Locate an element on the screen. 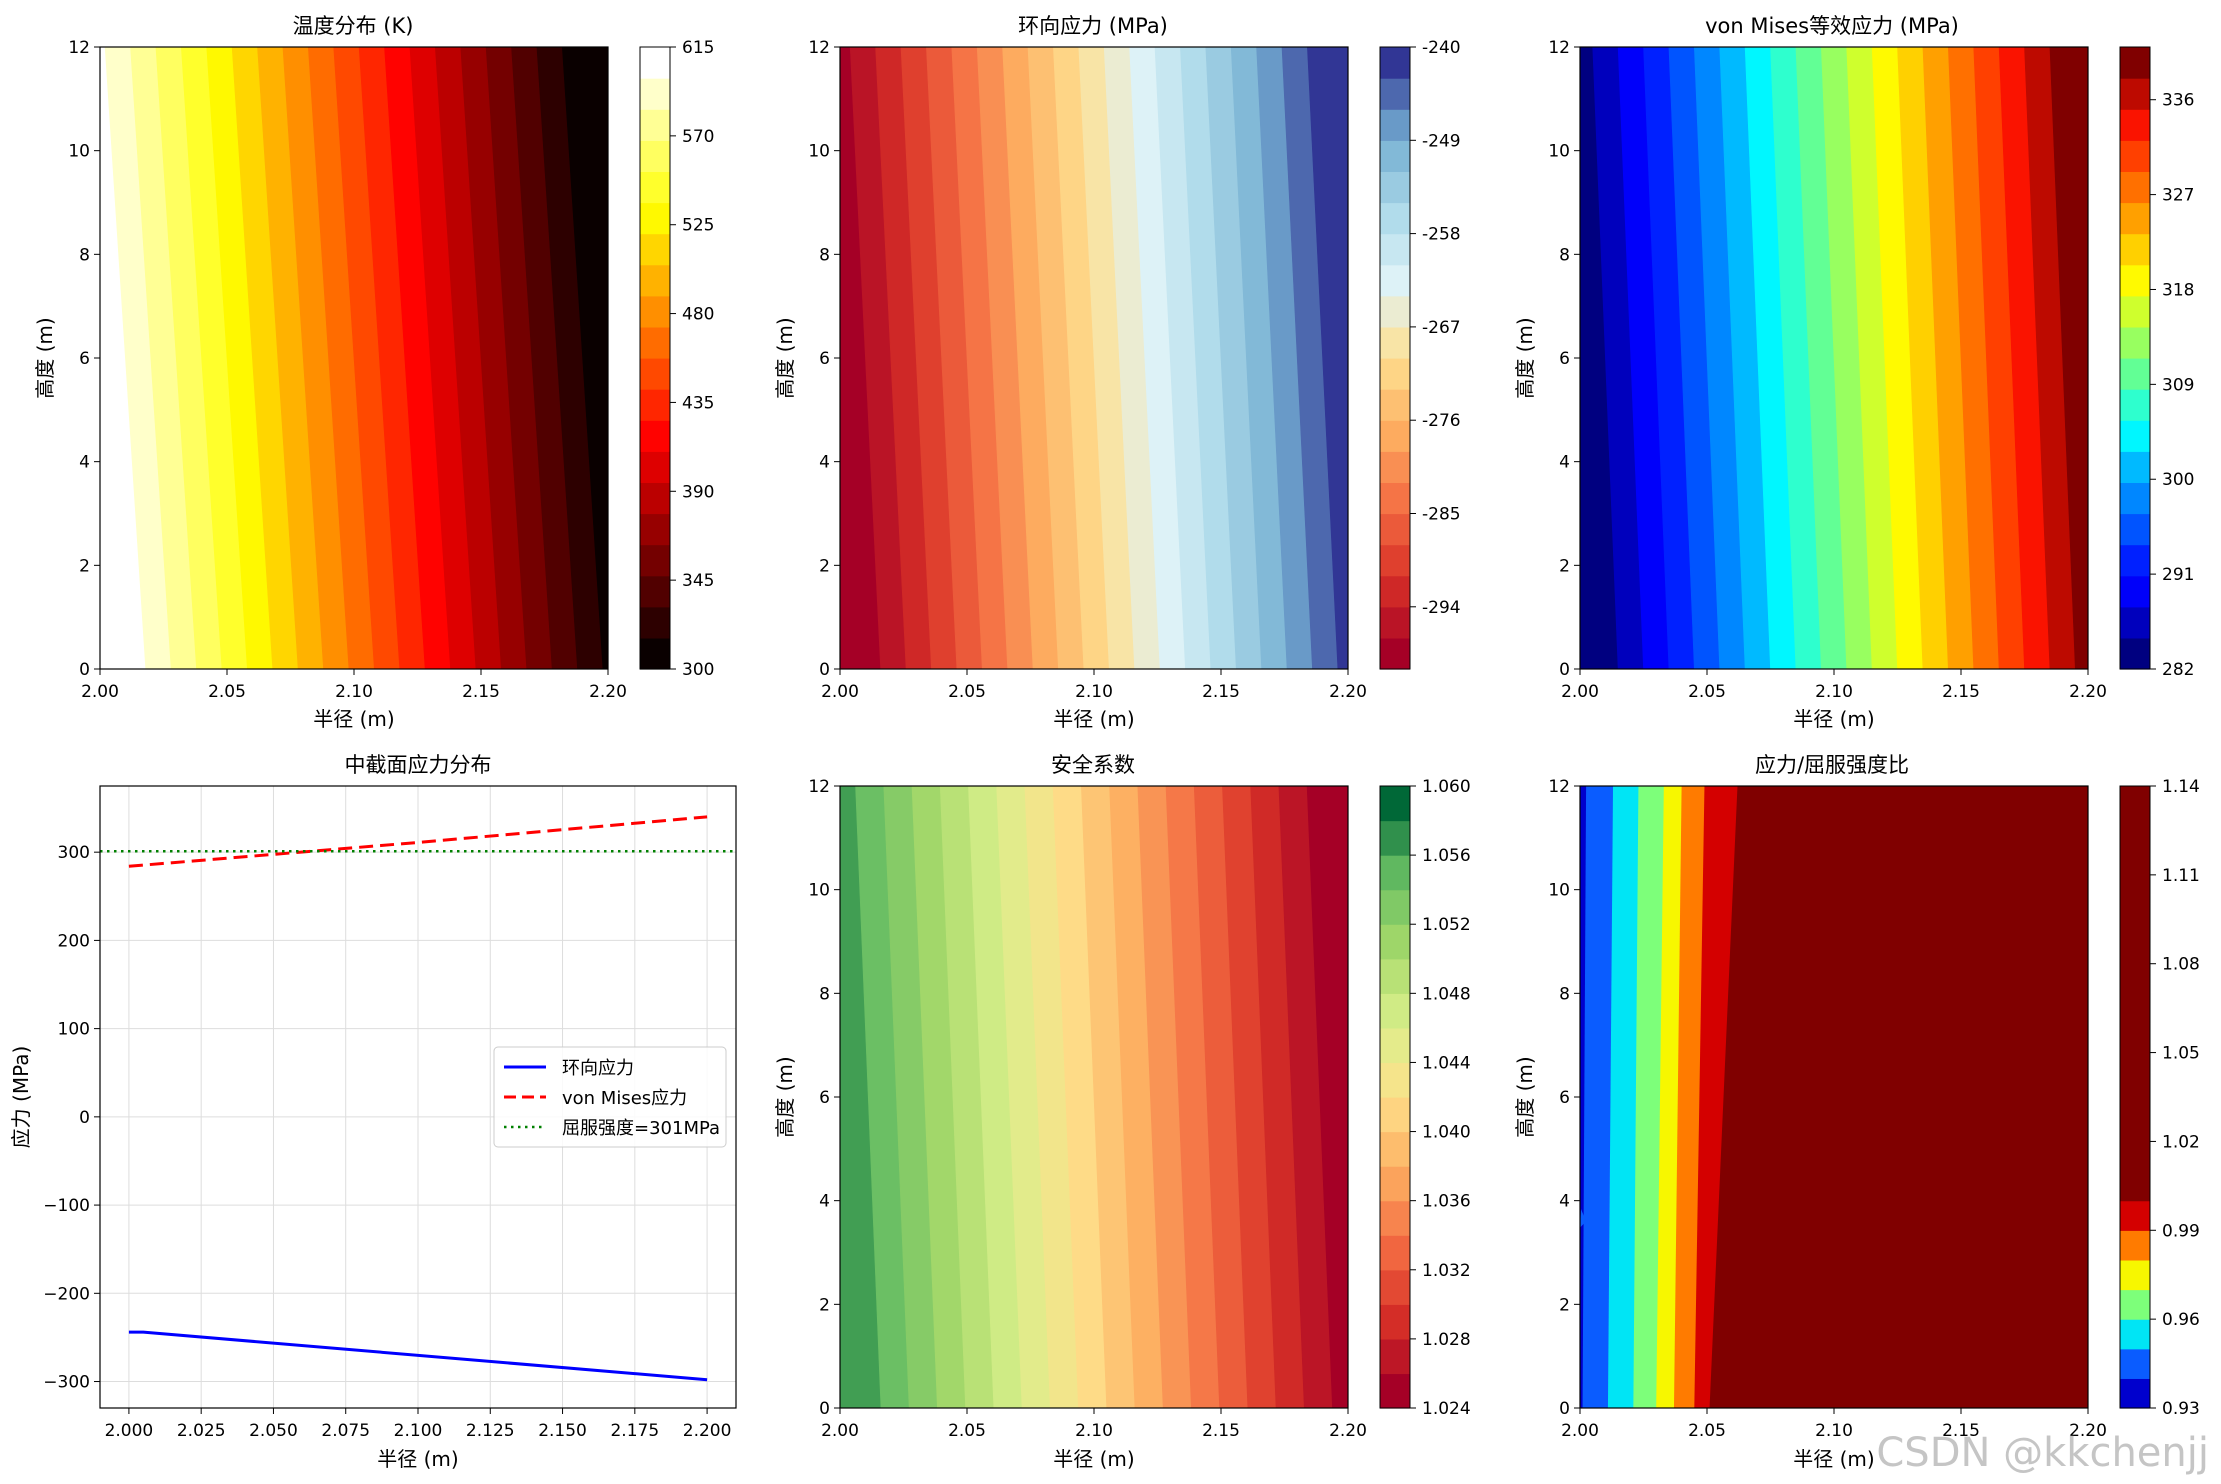 The height and width of the screenshot is (1484, 2221). y-tick-label: 100 is located at coordinates (74, 1030).